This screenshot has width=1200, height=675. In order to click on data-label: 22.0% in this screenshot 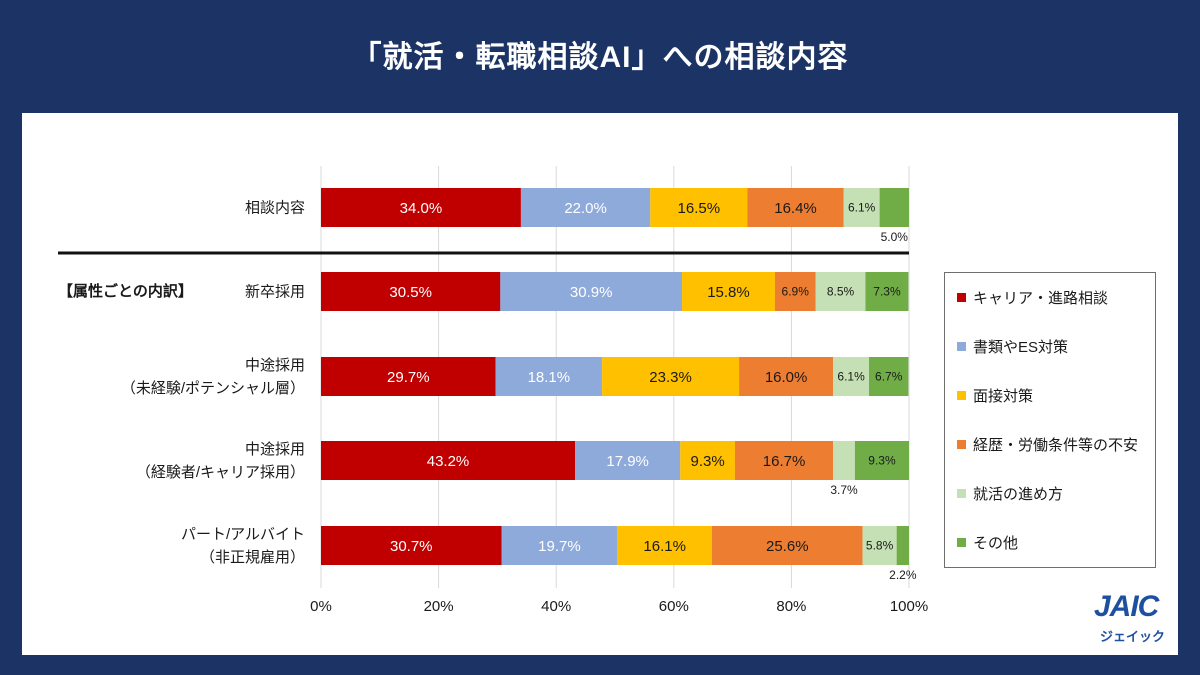, I will do `click(585, 208)`.